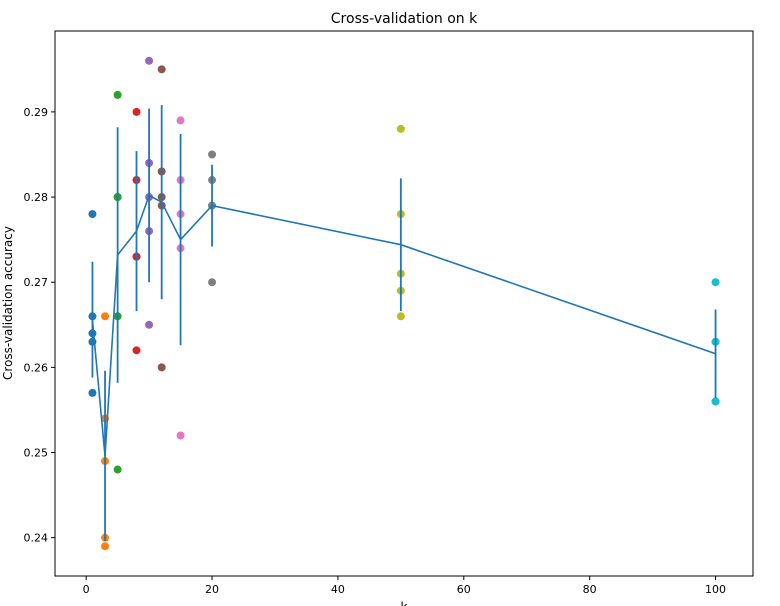 This screenshot has width=780, height=606. What do you see at coordinates (36, 453) in the screenshot?
I see `y-tick-label: 0.25` at bounding box center [36, 453].